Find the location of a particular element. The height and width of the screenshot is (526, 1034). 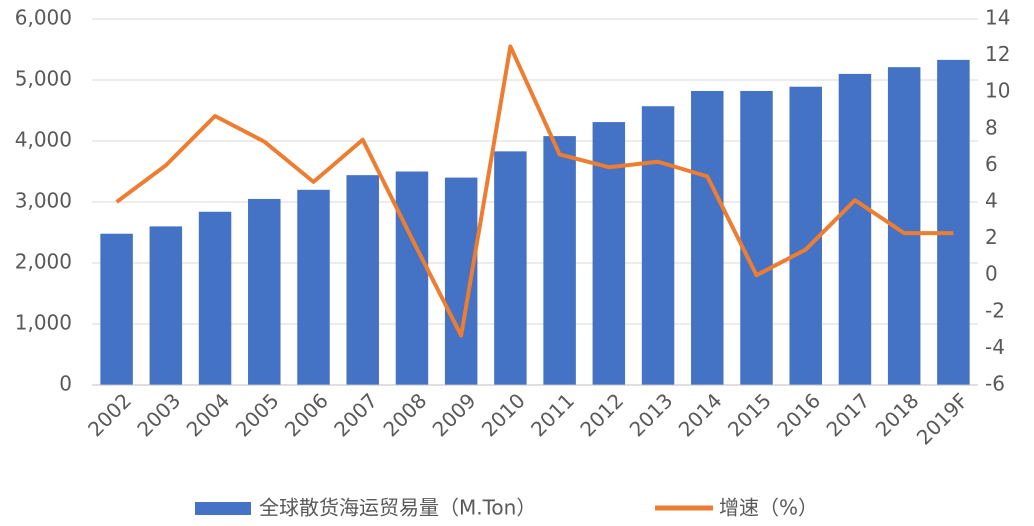

y-tick-label: 5,000 is located at coordinates (43, 79).